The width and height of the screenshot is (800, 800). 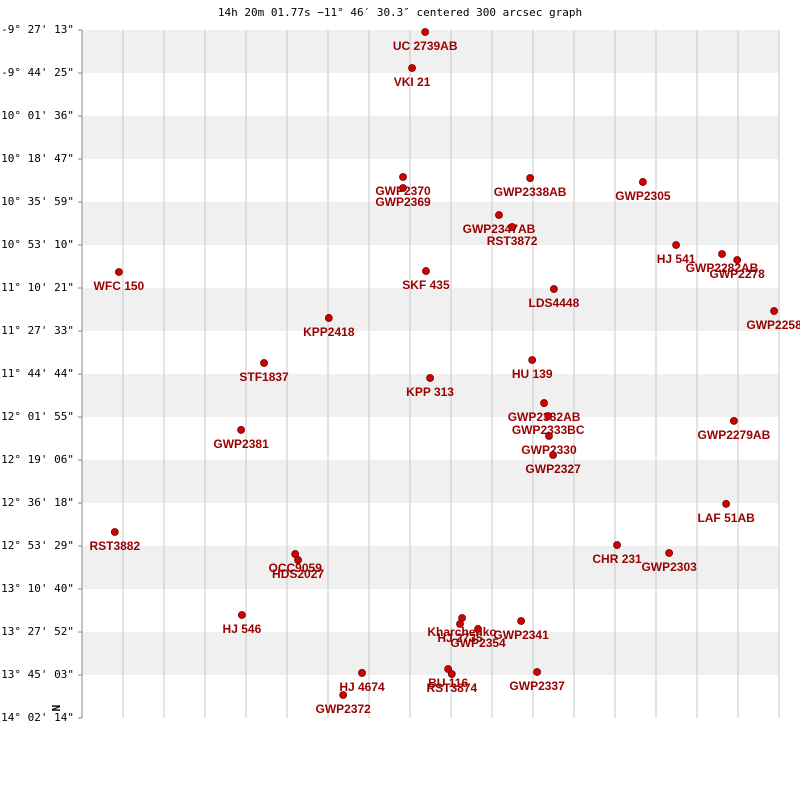 I want to click on star-label: UC 2739AB, so click(x=425, y=46).